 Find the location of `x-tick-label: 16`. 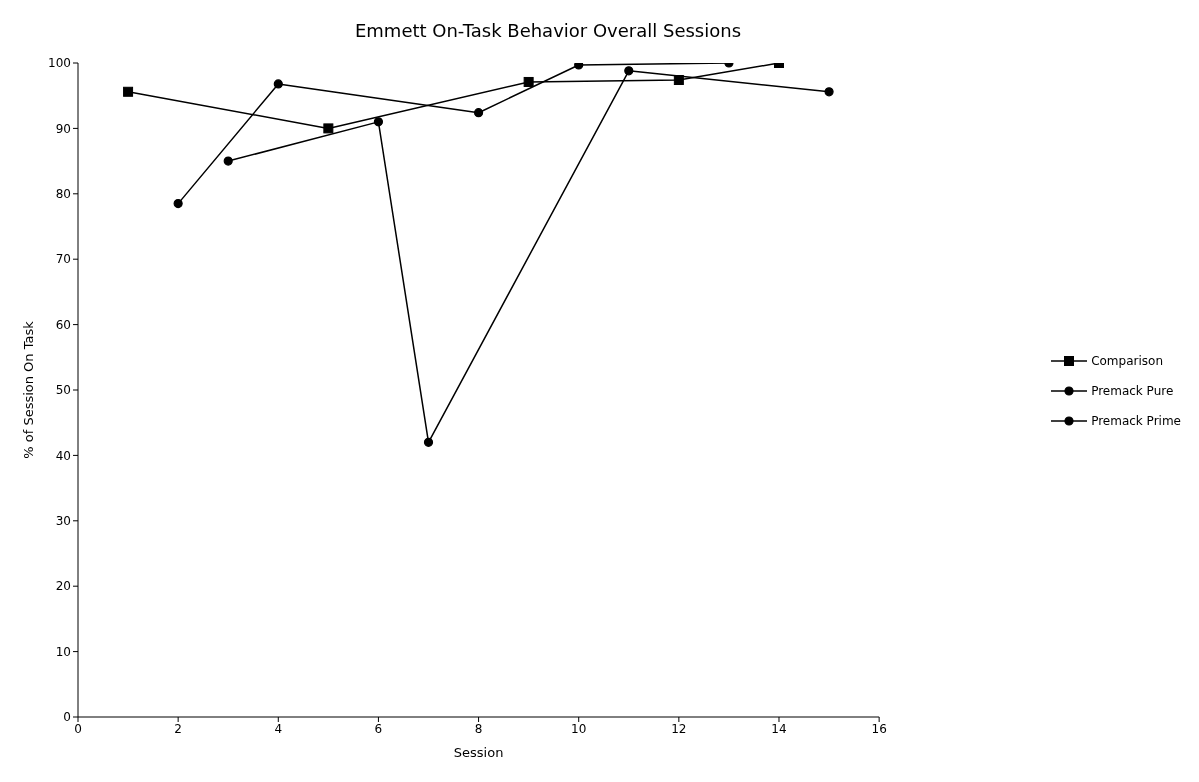

x-tick-label: 16 is located at coordinates (879, 728).